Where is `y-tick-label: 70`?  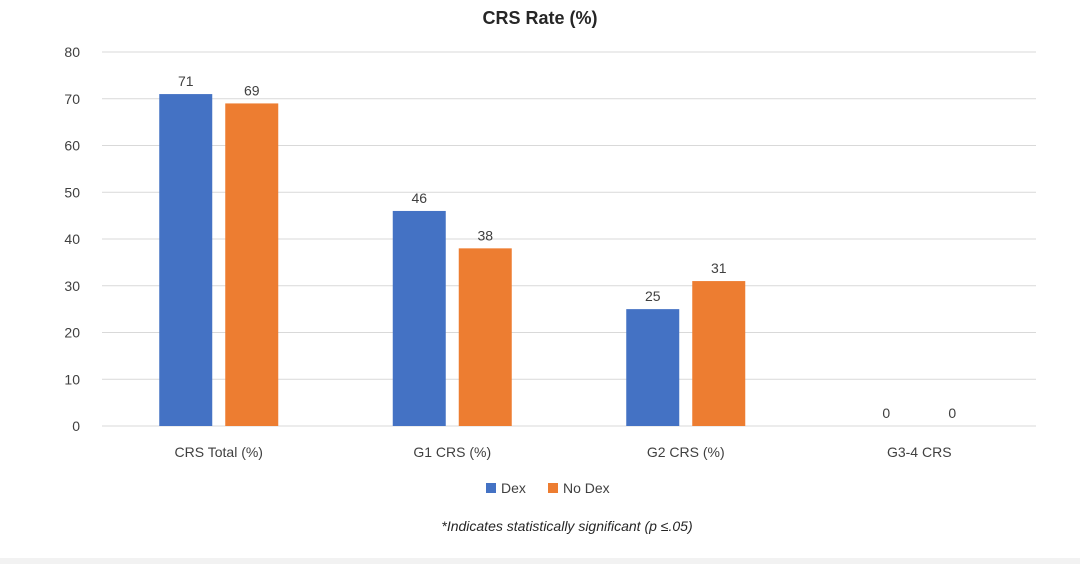 y-tick-label: 70 is located at coordinates (72, 99).